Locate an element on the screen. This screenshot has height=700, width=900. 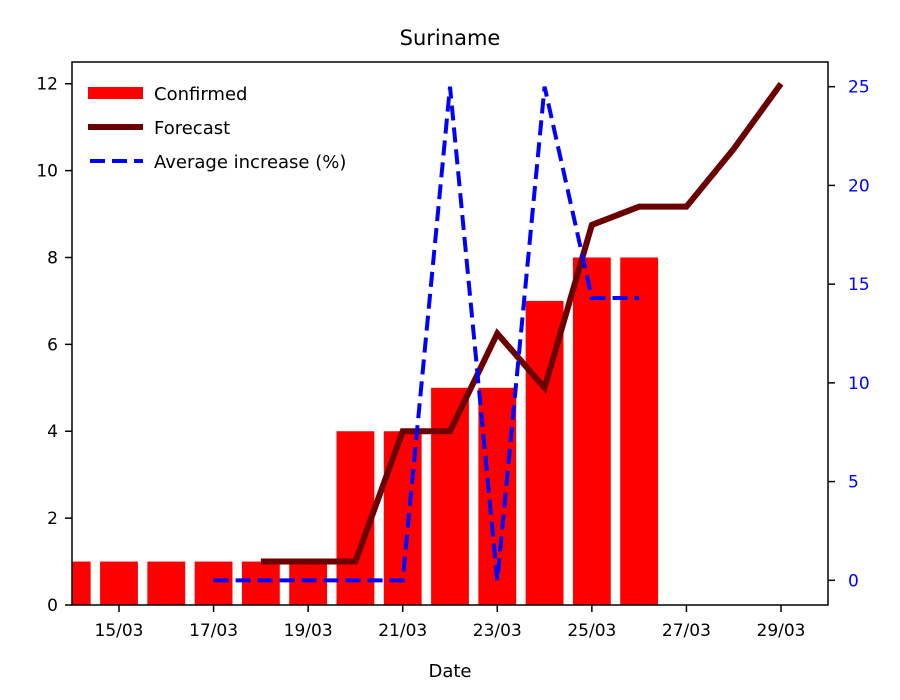
x-tick-label: 29/03 is located at coordinates (781, 631).